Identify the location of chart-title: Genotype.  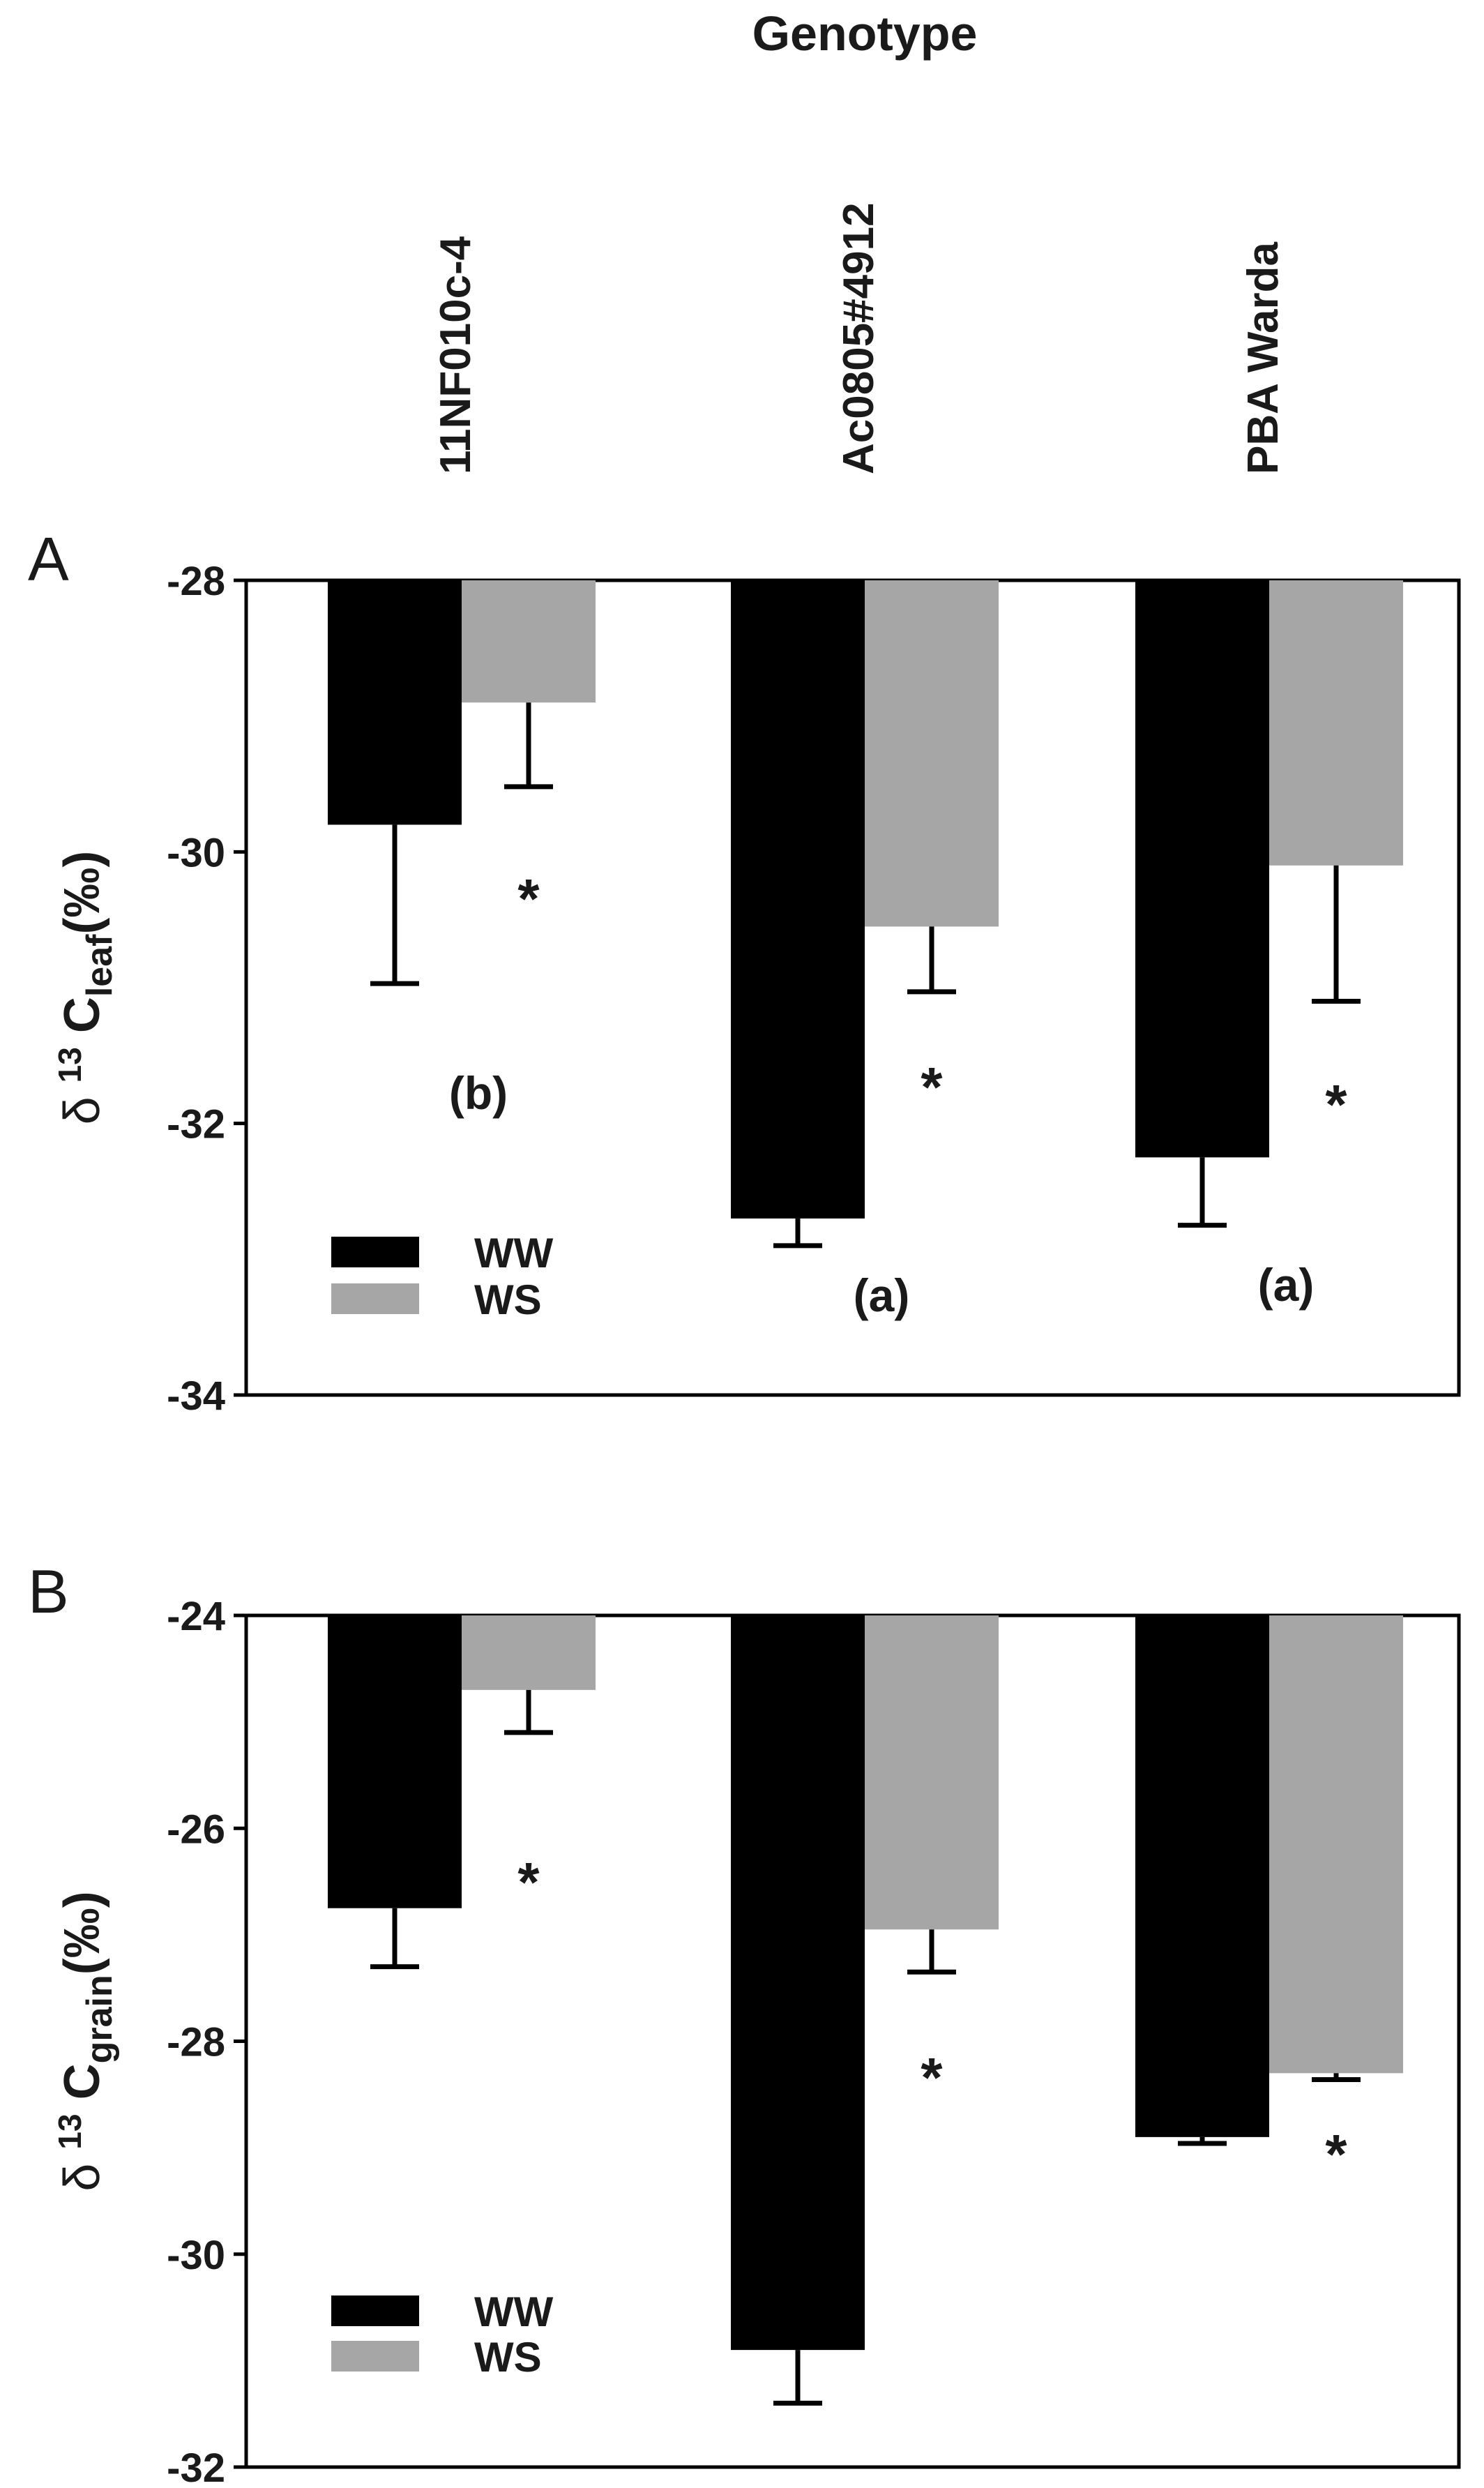
(865, 33).